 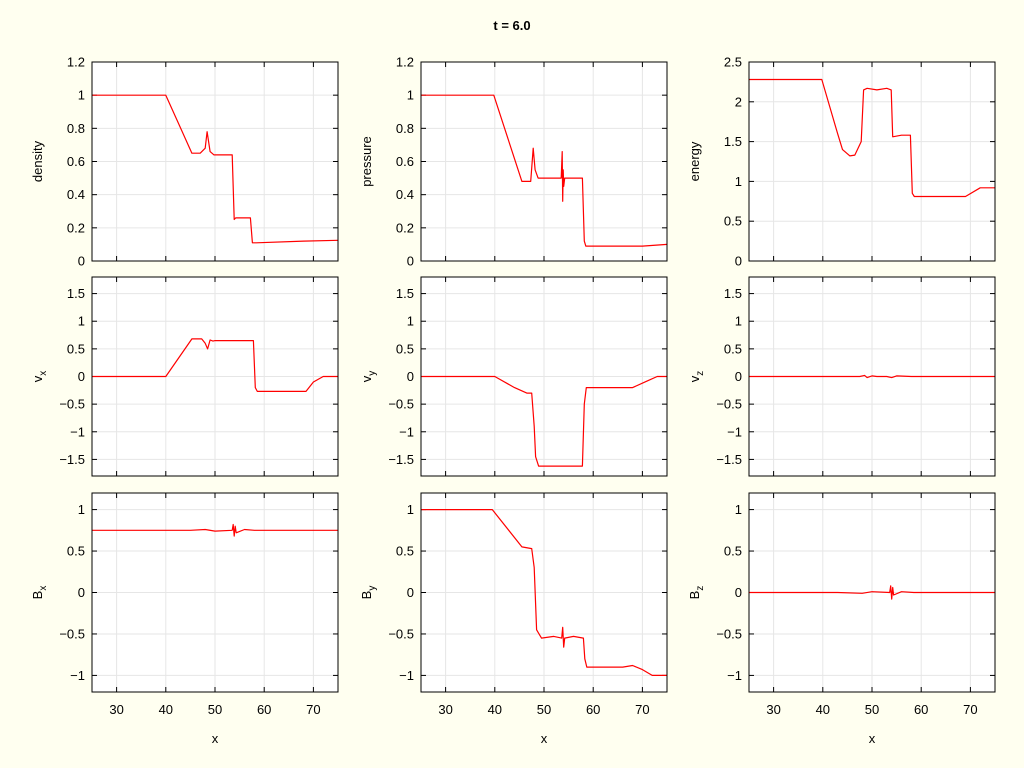 I want to click on panel-By: −1 −0.5 0 0.5 1 30 40 50 60 70 x By, so click(x=513, y=619).